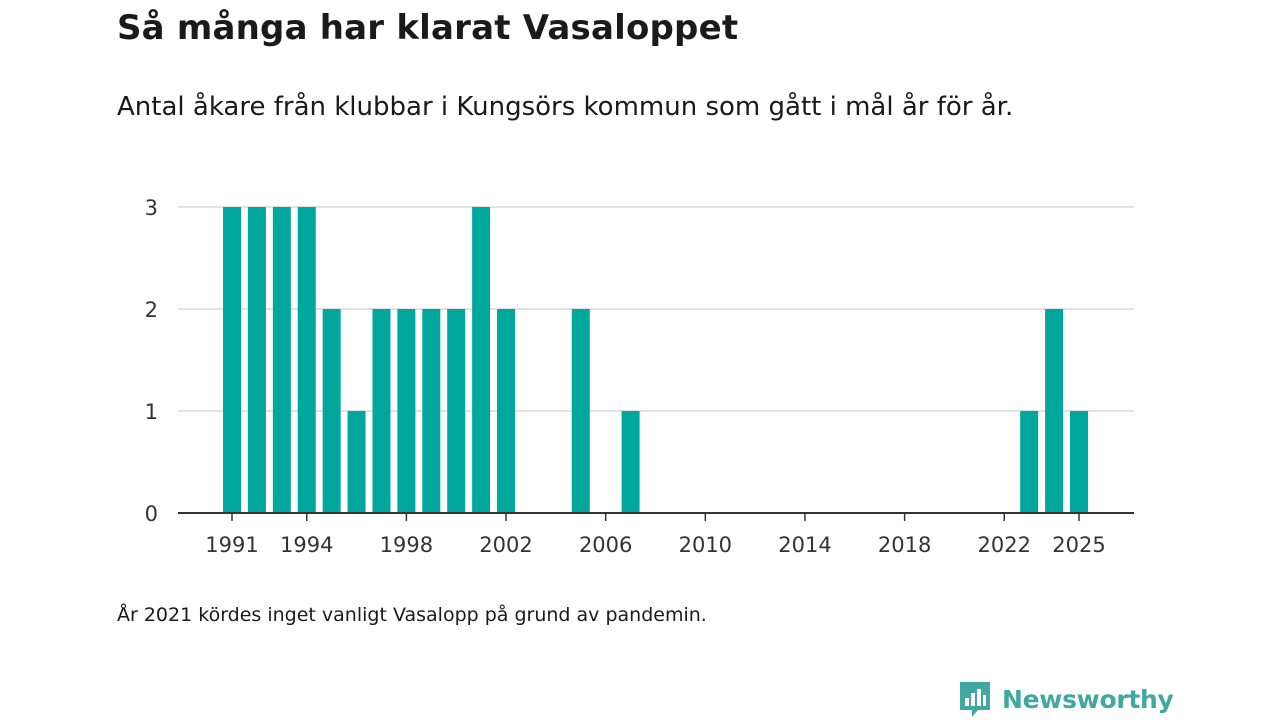  I want to click on bar-1997, so click(381, 411).